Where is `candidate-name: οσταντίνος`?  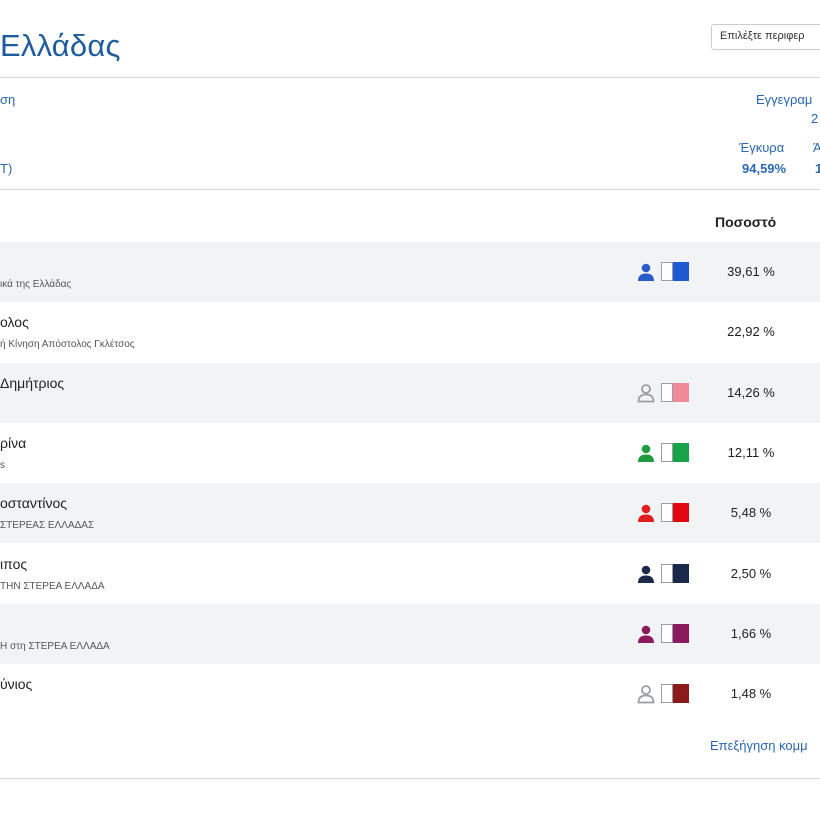
candidate-name: οσταντίνος is located at coordinates (34, 503).